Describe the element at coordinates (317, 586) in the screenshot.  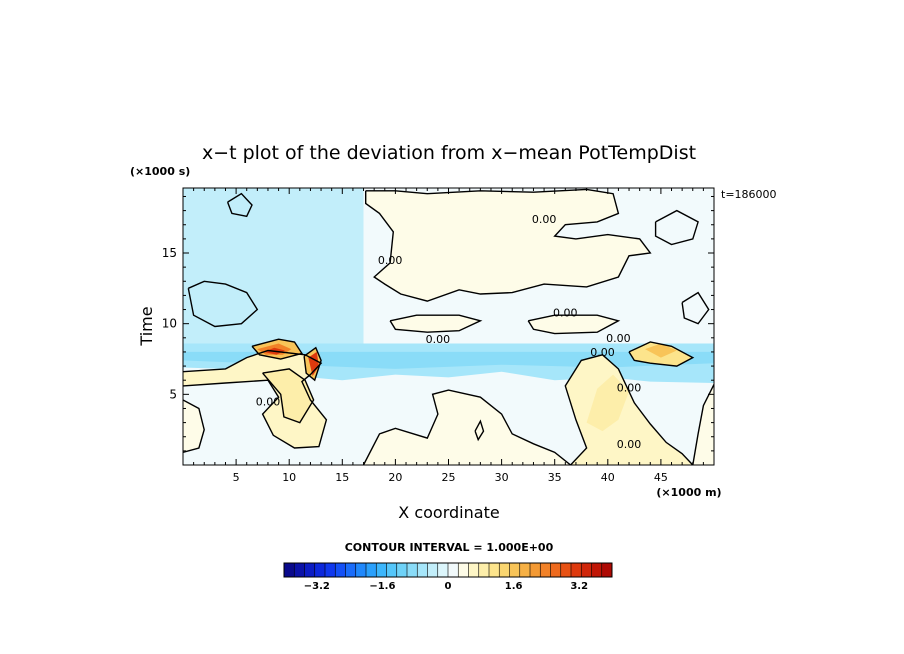
I see `colorbar-tick-label-0: −3.2` at that location.